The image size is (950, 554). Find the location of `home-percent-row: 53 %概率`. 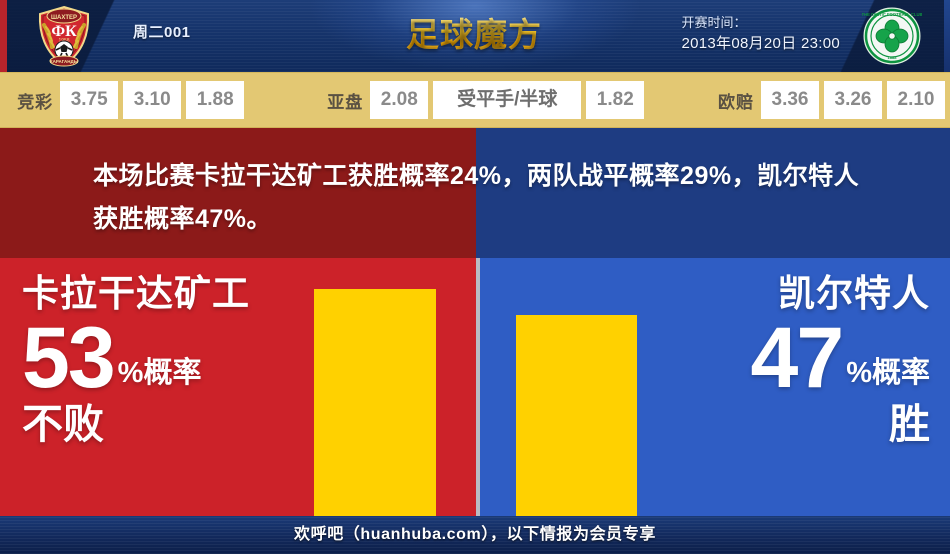

home-percent-row: 53 %概率 is located at coordinates (164, 358).